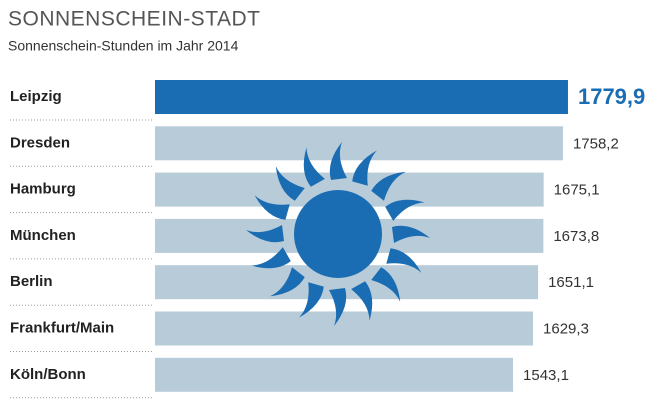 The width and height of the screenshot is (667, 416). What do you see at coordinates (566, 328) in the screenshot?
I see `value-label: 1629,3` at bounding box center [566, 328].